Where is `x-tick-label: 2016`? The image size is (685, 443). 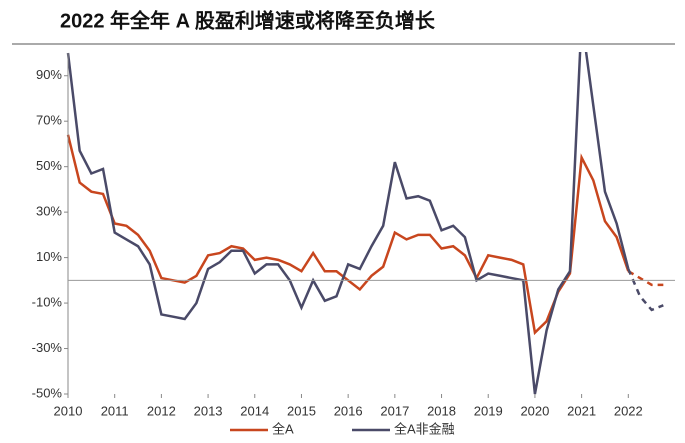 x-tick-label: 2016 is located at coordinates (348, 410).